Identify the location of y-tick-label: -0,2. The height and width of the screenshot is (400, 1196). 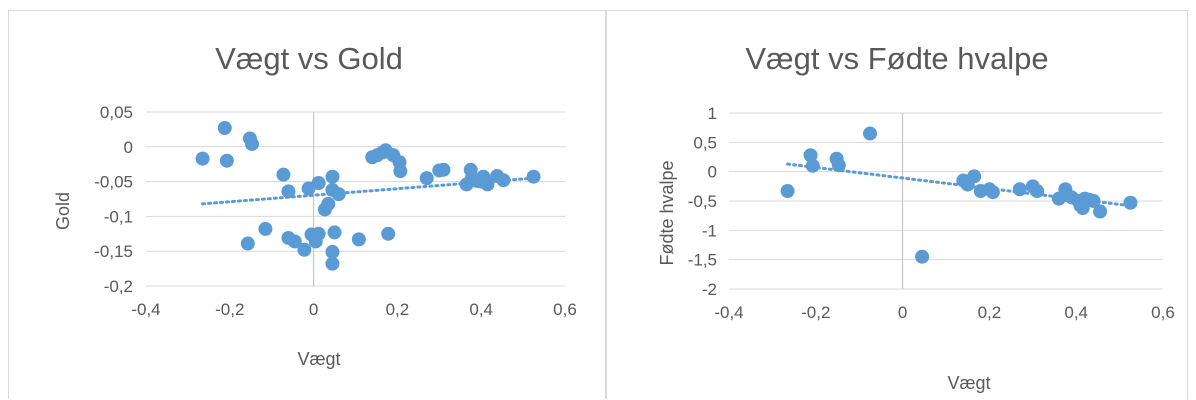
(118, 286).